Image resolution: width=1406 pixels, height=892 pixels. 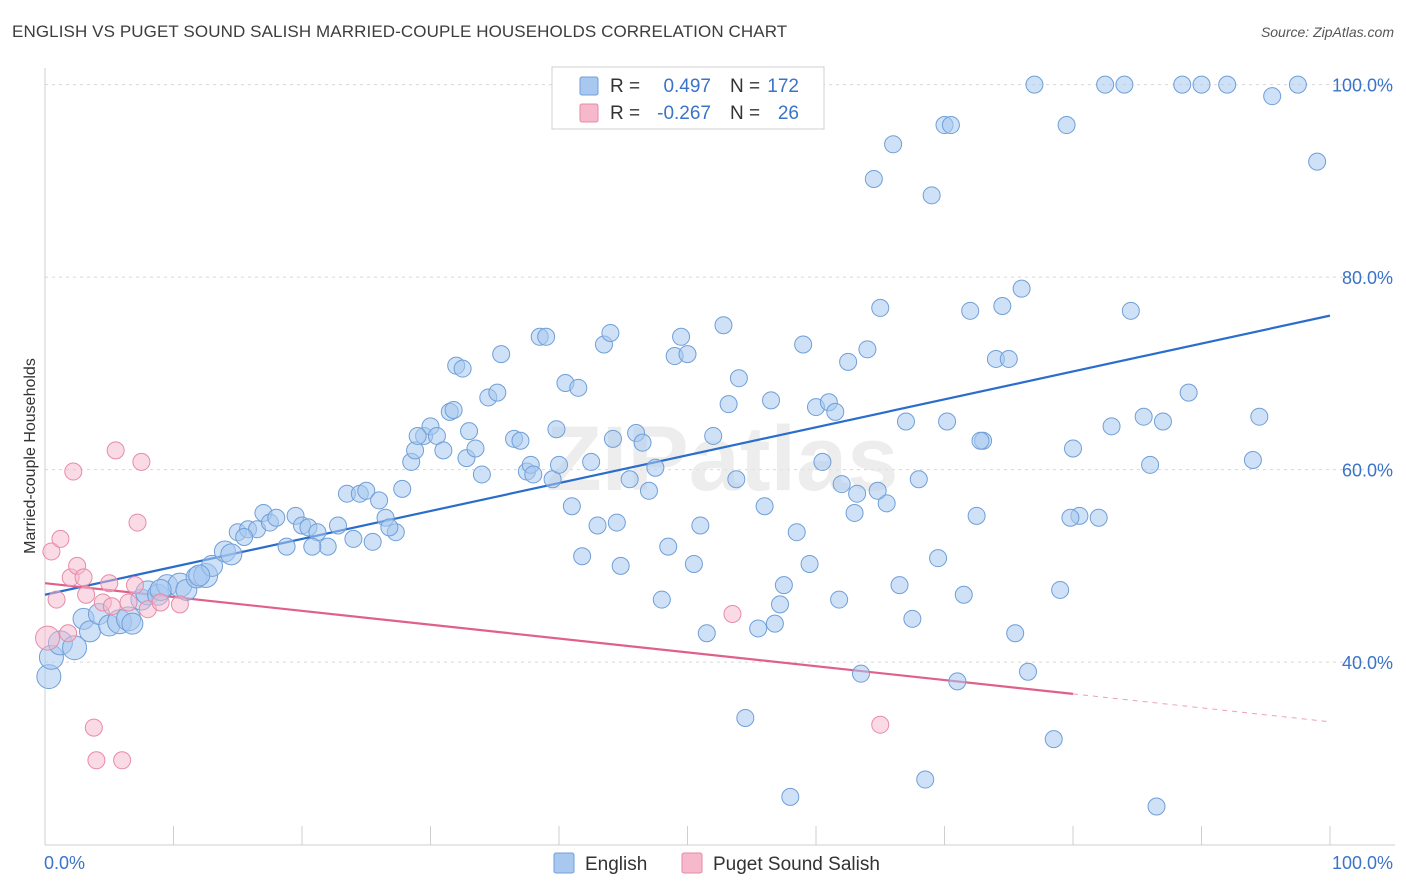 I want to click on y-axis-label: Married-couple Households, so click(x=30, y=456).